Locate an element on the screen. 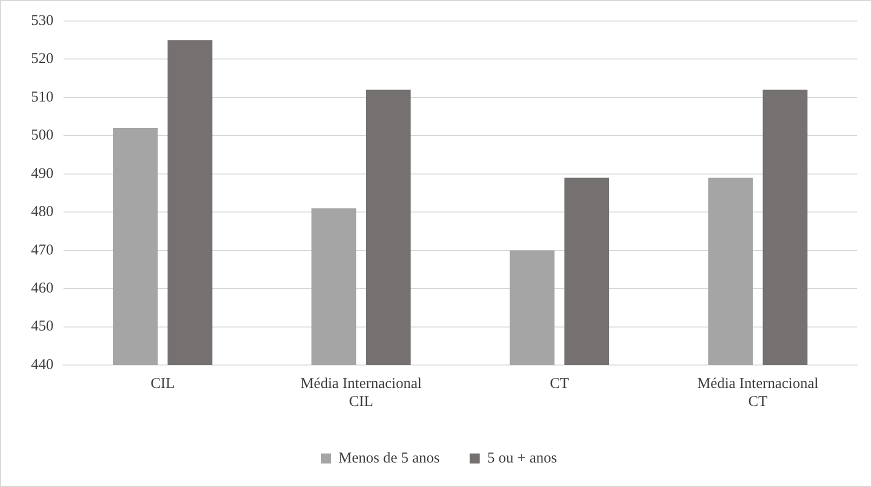  y-tick-label: 520 is located at coordinates (42, 59).